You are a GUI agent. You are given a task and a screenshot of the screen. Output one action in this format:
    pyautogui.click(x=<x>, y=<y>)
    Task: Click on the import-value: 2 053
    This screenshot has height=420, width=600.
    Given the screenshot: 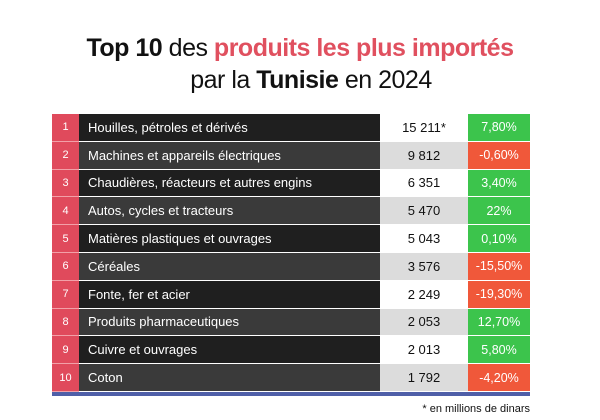 What is the action you would take?
    pyautogui.click(x=424, y=322)
    